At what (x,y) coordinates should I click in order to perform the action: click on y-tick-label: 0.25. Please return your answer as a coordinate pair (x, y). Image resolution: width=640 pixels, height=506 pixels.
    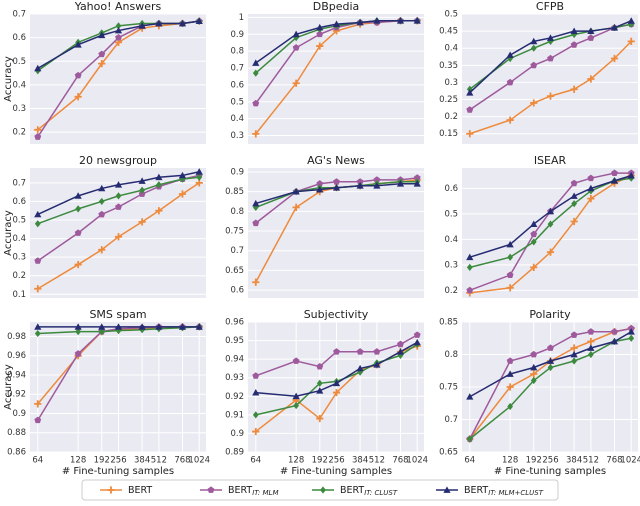
    Looking at the image, I should click on (448, 100).